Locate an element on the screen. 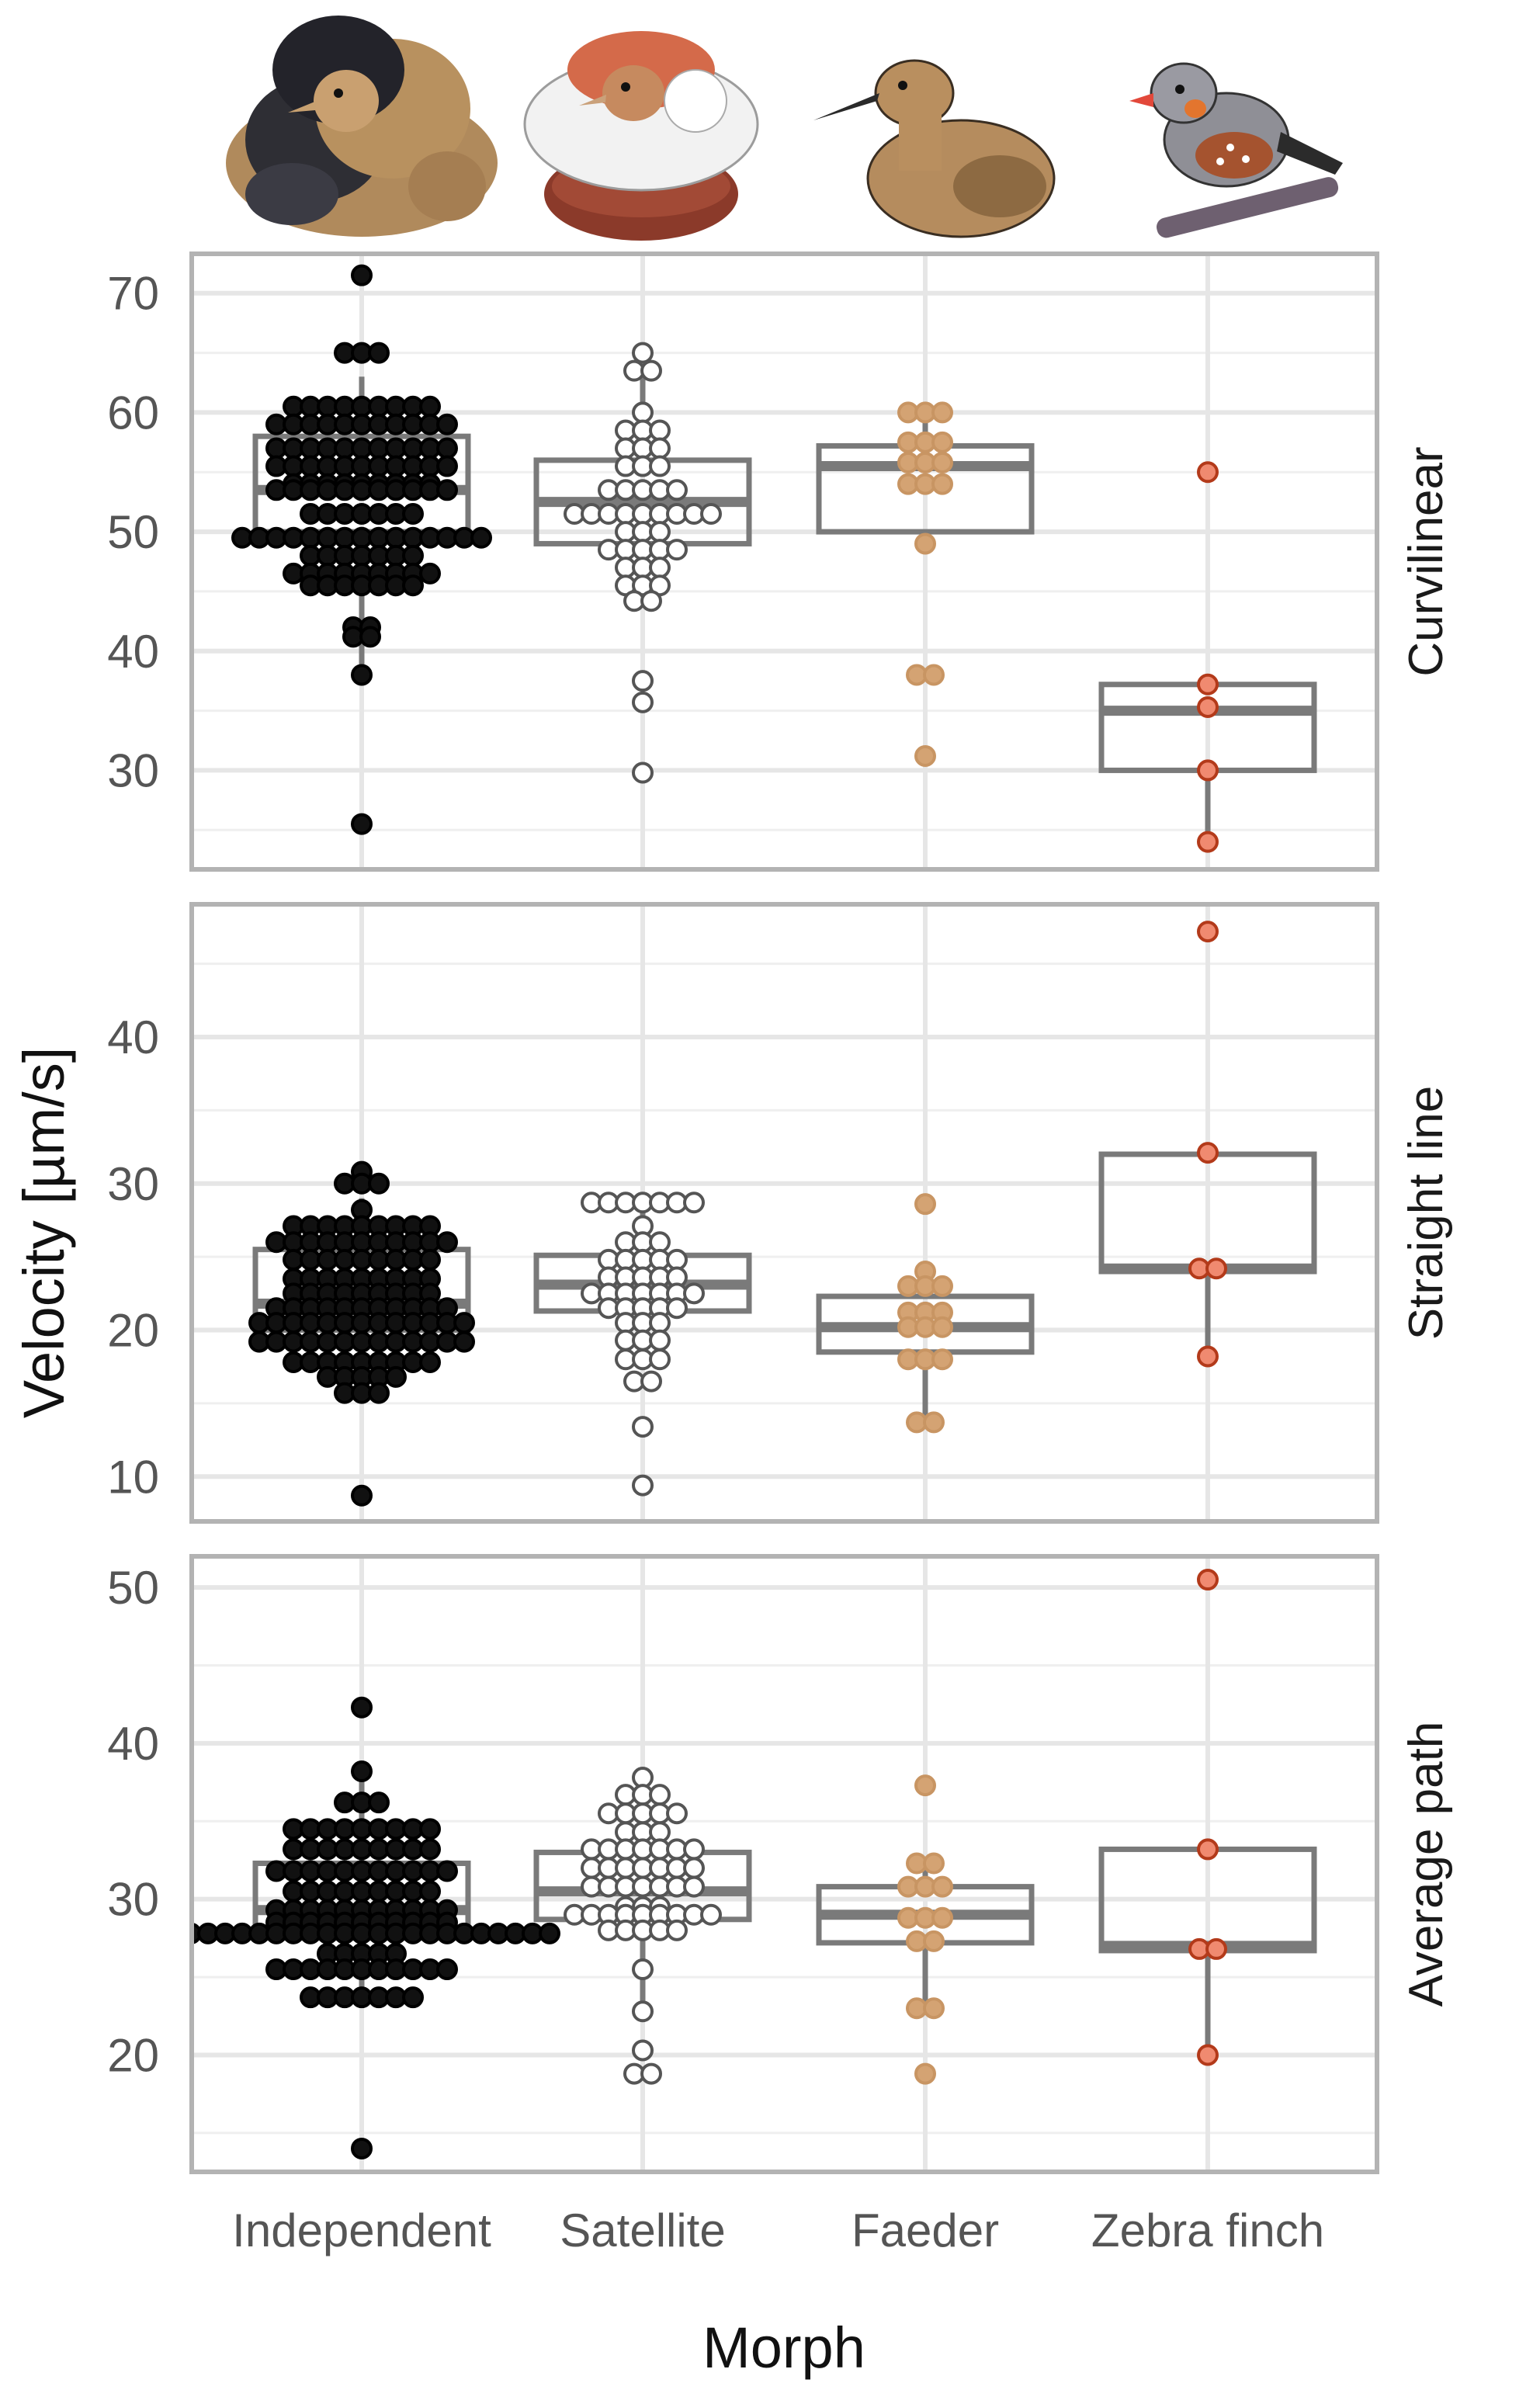 The width and height of the screenshot is (1540, 2383). strip-label-average-path: Average path is located at coordinates (1426, 1864).